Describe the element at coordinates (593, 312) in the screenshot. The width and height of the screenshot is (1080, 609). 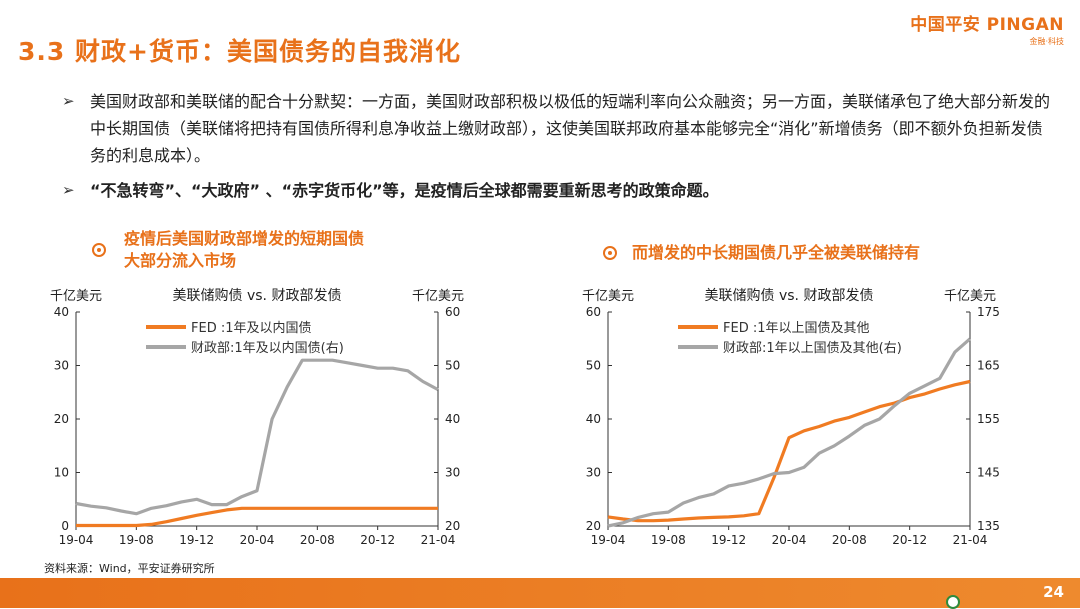
I see `y-tick-label-left: 60` at that location.